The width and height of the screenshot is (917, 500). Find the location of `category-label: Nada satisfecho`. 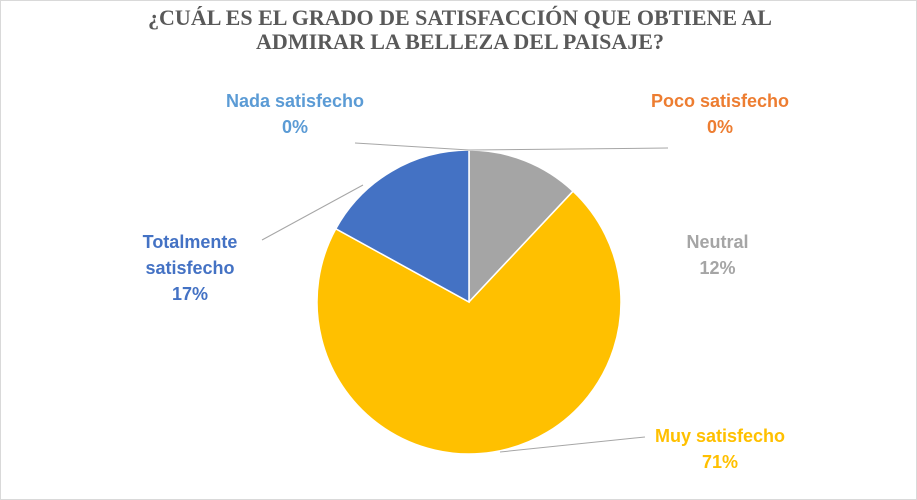

category-label: Nada satisfecho is located at coordinates (295, 101).